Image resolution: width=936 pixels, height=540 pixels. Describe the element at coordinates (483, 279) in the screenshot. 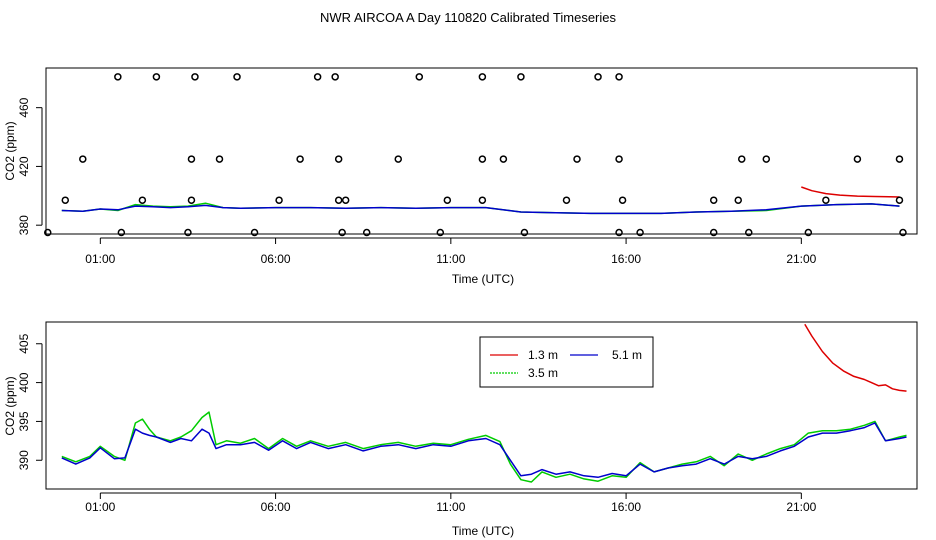

I see `x-axis-label-top: Time (UTC)` at that location.